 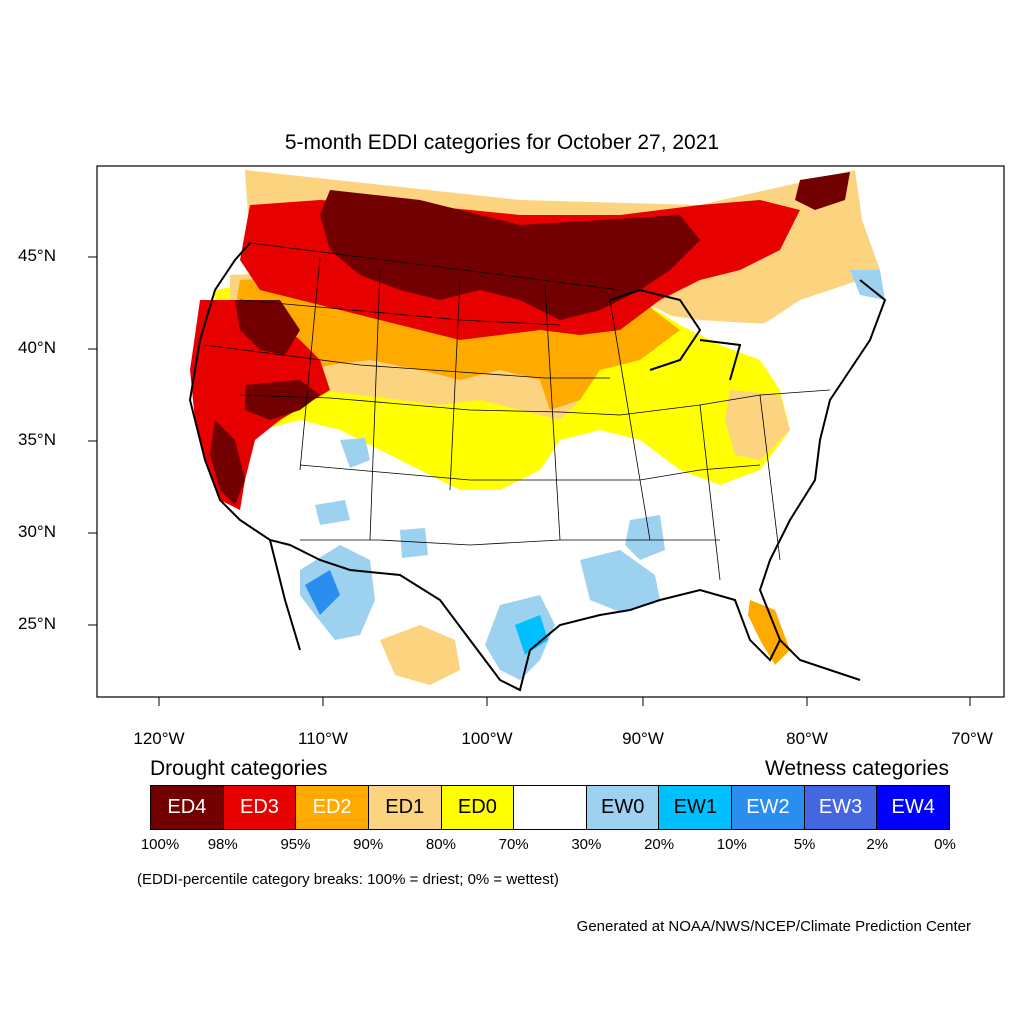 I want to click on legend-break-label: 2%, so click(x=877, y=844).